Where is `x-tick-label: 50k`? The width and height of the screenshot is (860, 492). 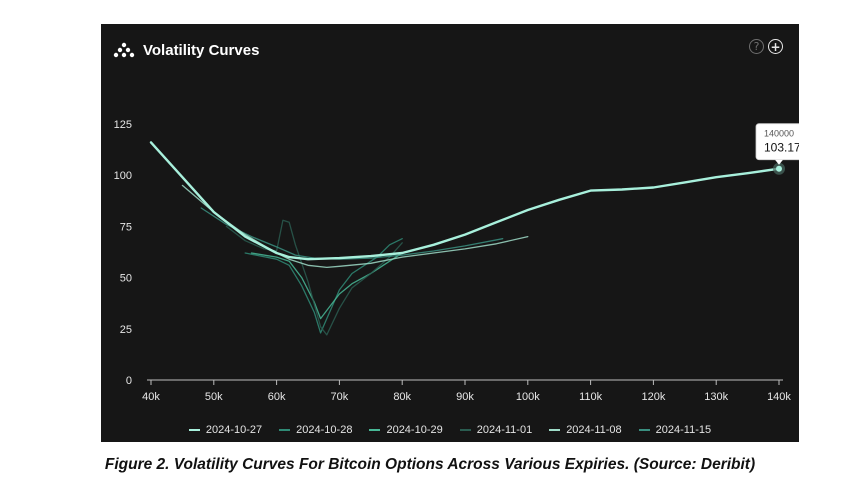 x-tick-label: 50k is located at coordinates (214, 397).